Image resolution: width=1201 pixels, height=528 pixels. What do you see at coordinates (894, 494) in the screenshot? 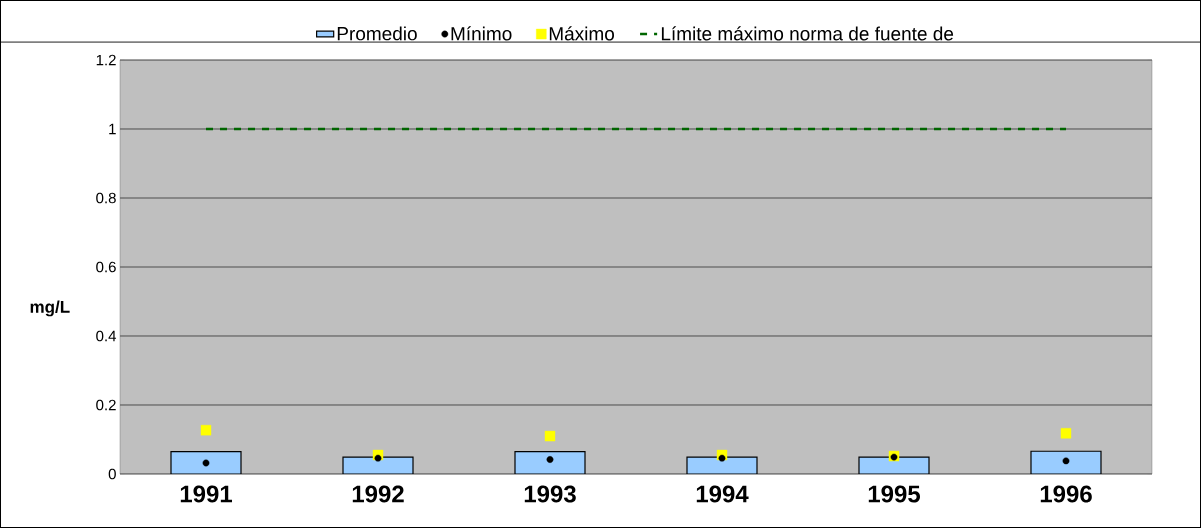
I see `x-tick-label: 1995` at bounding box center [894, 494].